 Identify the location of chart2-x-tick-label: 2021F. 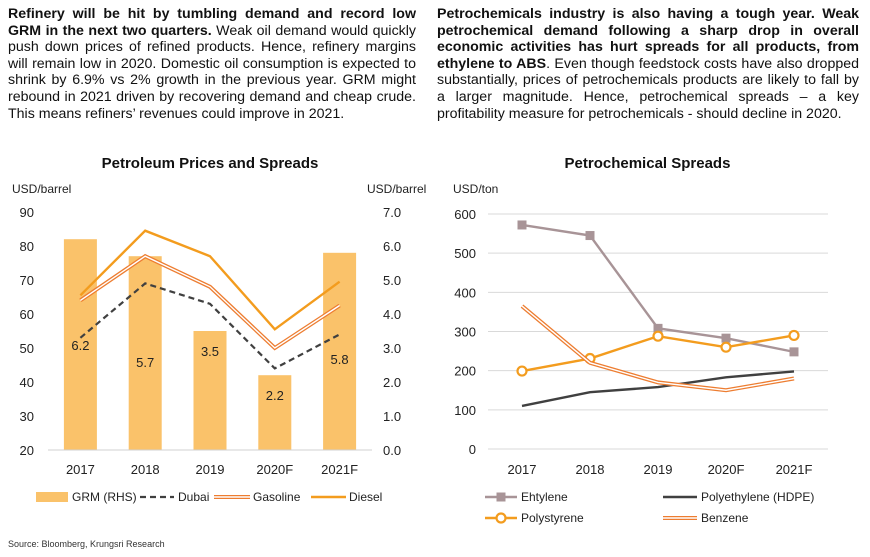
(794, 469).